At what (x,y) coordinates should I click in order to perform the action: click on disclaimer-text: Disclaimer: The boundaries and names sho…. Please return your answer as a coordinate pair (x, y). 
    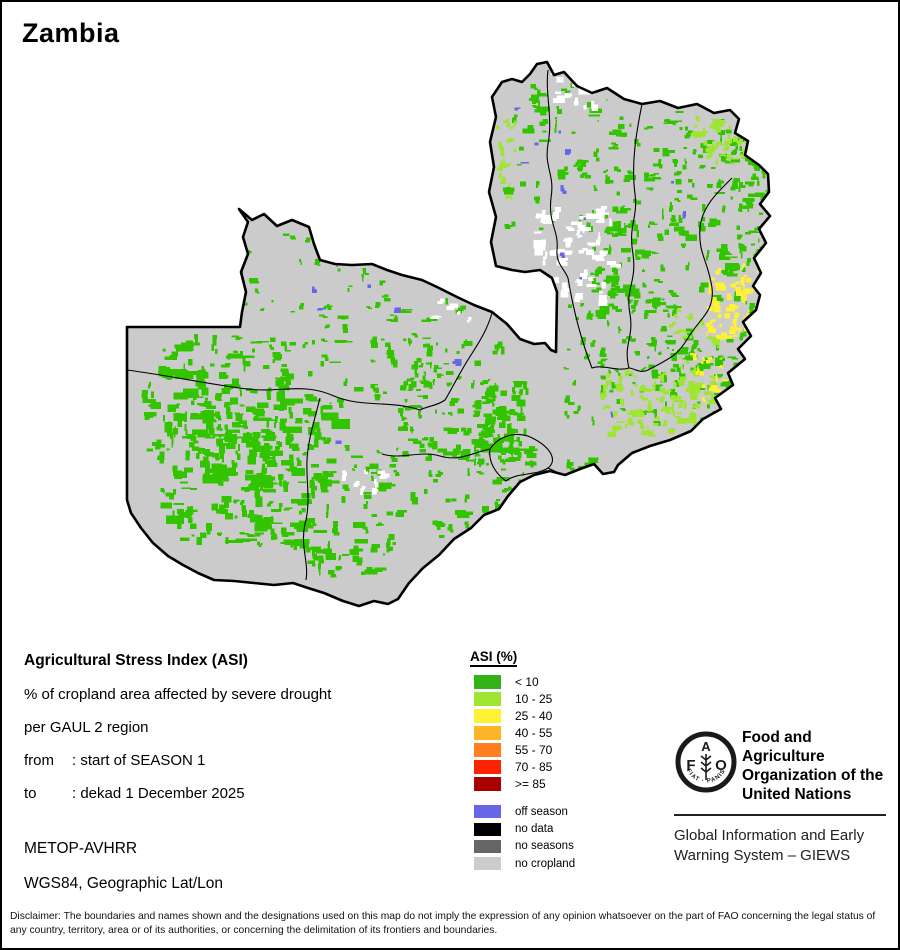
    Looking at the image, I should click on (443, 923).